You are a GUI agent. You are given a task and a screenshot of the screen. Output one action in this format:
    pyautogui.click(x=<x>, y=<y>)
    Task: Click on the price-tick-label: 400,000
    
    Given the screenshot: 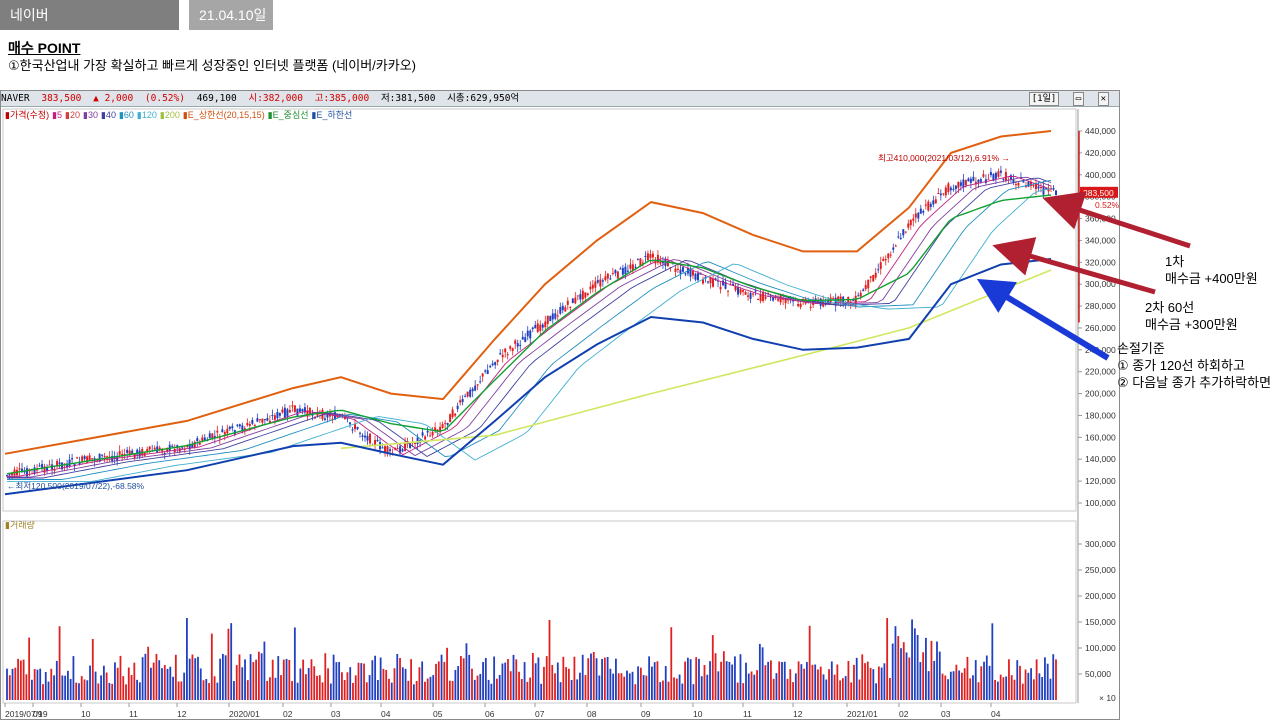 What is the action you would take?
    pyautogui.click(x=1100, y=175)
    